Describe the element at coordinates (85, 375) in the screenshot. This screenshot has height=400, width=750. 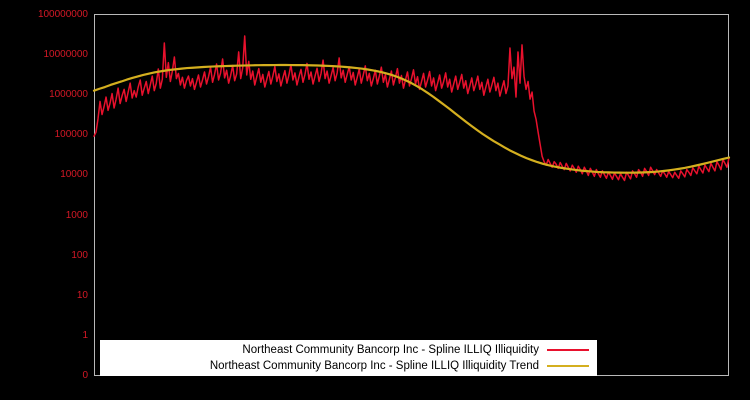
I see `y-axis-tick-label: 0` at that location.